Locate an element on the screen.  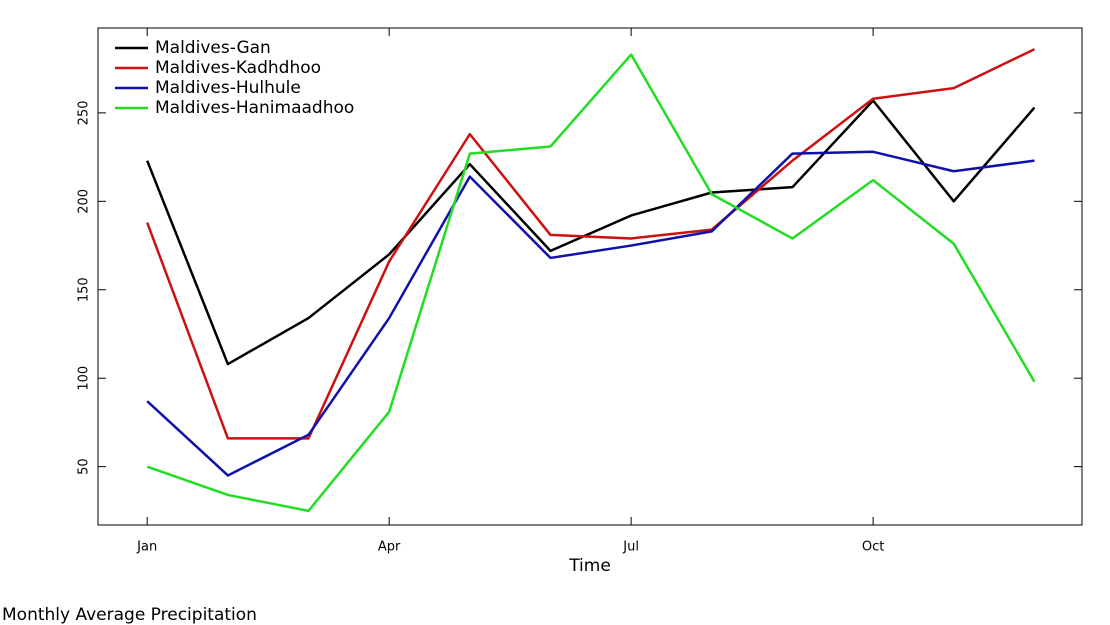
x-tick-label: Jan is located at coordinates (146, 547).